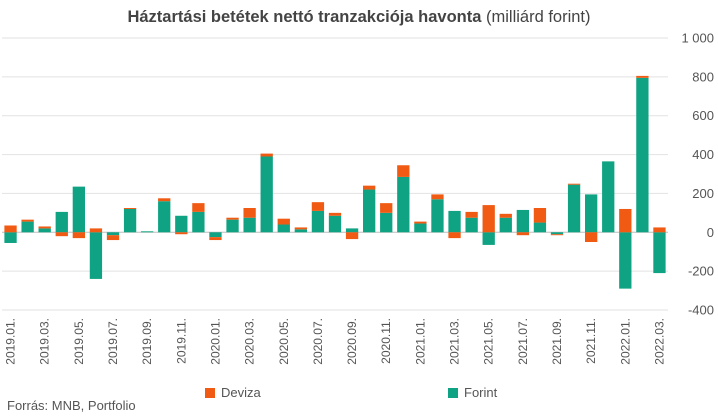  Describe the element at coordinates (147, 341) in the screenshot. I see `x-tick-label: 2019.09.` at that location.